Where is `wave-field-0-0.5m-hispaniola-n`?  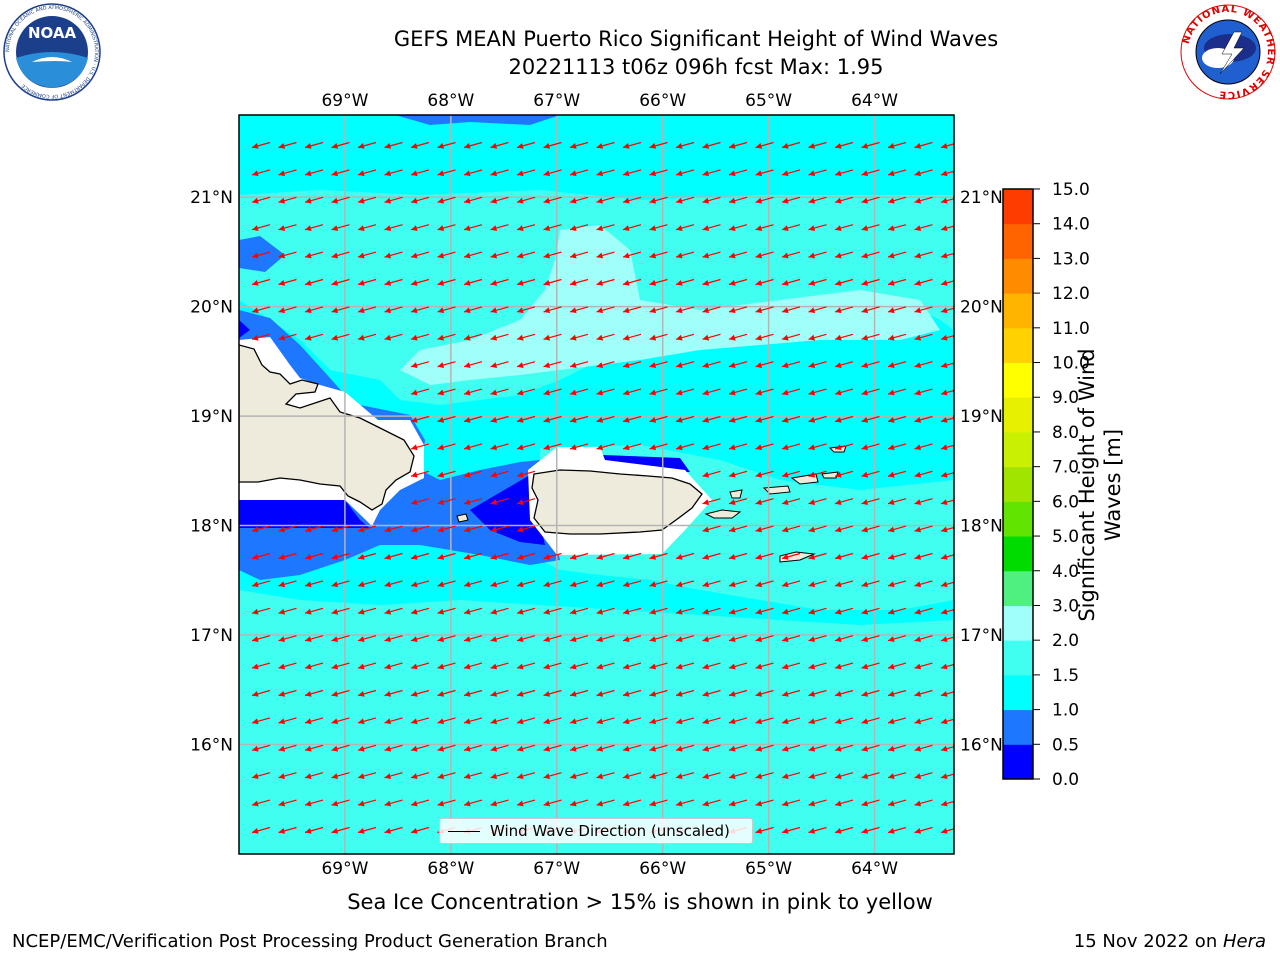 wave-field-0-0.5m-hispaniola-n is located at coordinates (244, 329).